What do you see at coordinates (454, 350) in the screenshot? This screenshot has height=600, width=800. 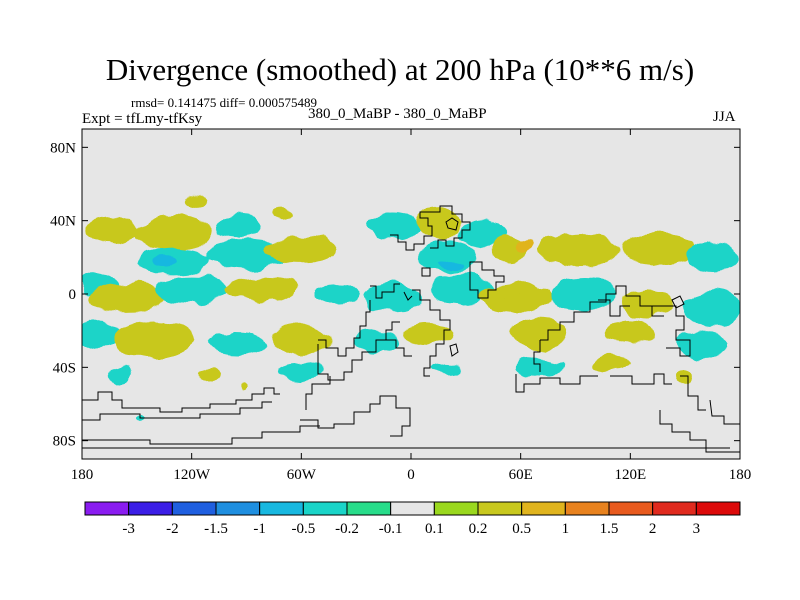 I see `coastline-madagascar` at bounding box center [454, 350].